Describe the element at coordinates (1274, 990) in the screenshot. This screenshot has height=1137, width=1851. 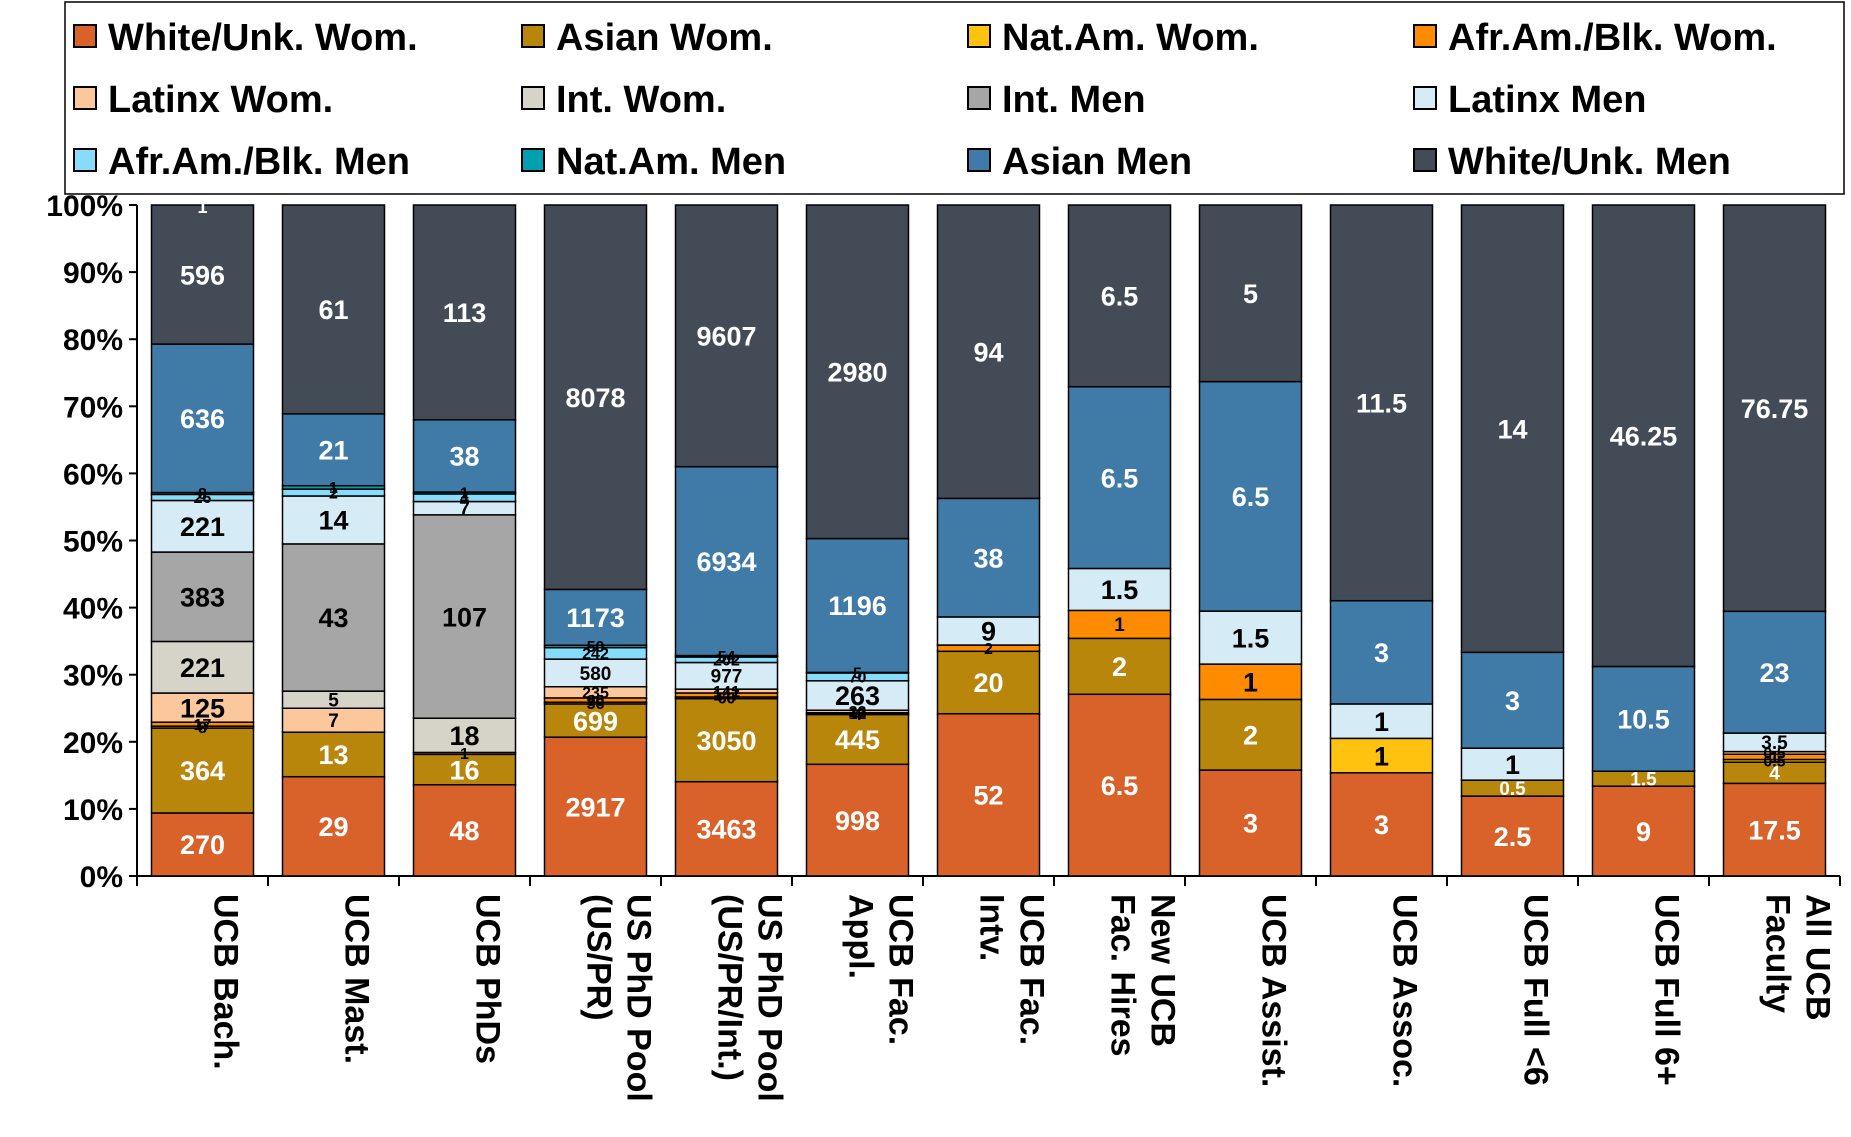
I see `category-label: UCB Assist.` at that location.